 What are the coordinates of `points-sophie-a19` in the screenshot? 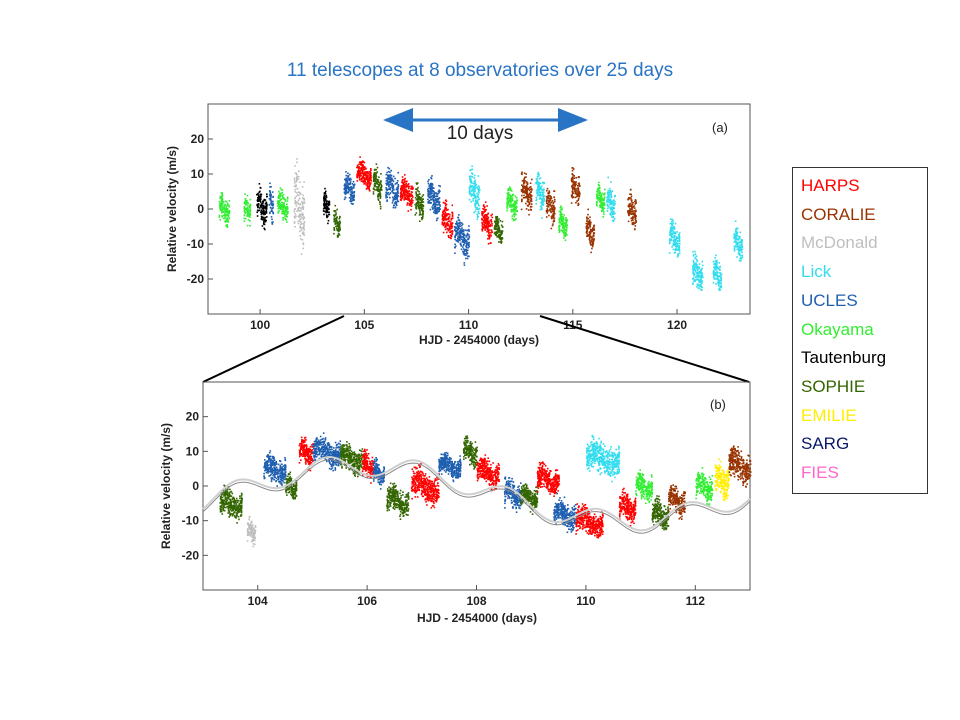 It's located at (498, 229).